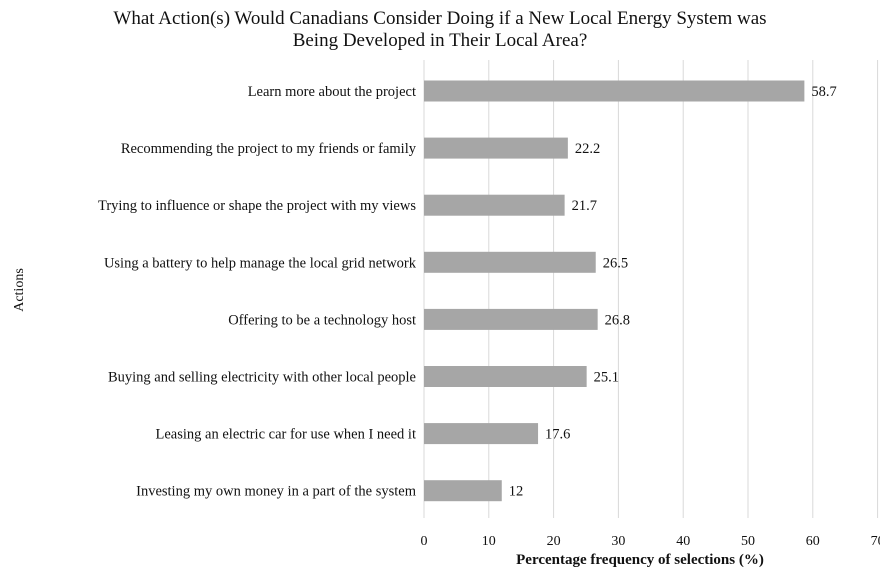  What do you see at coordinates (489, 541) in the screenshot?
I see `x-tick-label: 10` at bounding box center [489, 541].